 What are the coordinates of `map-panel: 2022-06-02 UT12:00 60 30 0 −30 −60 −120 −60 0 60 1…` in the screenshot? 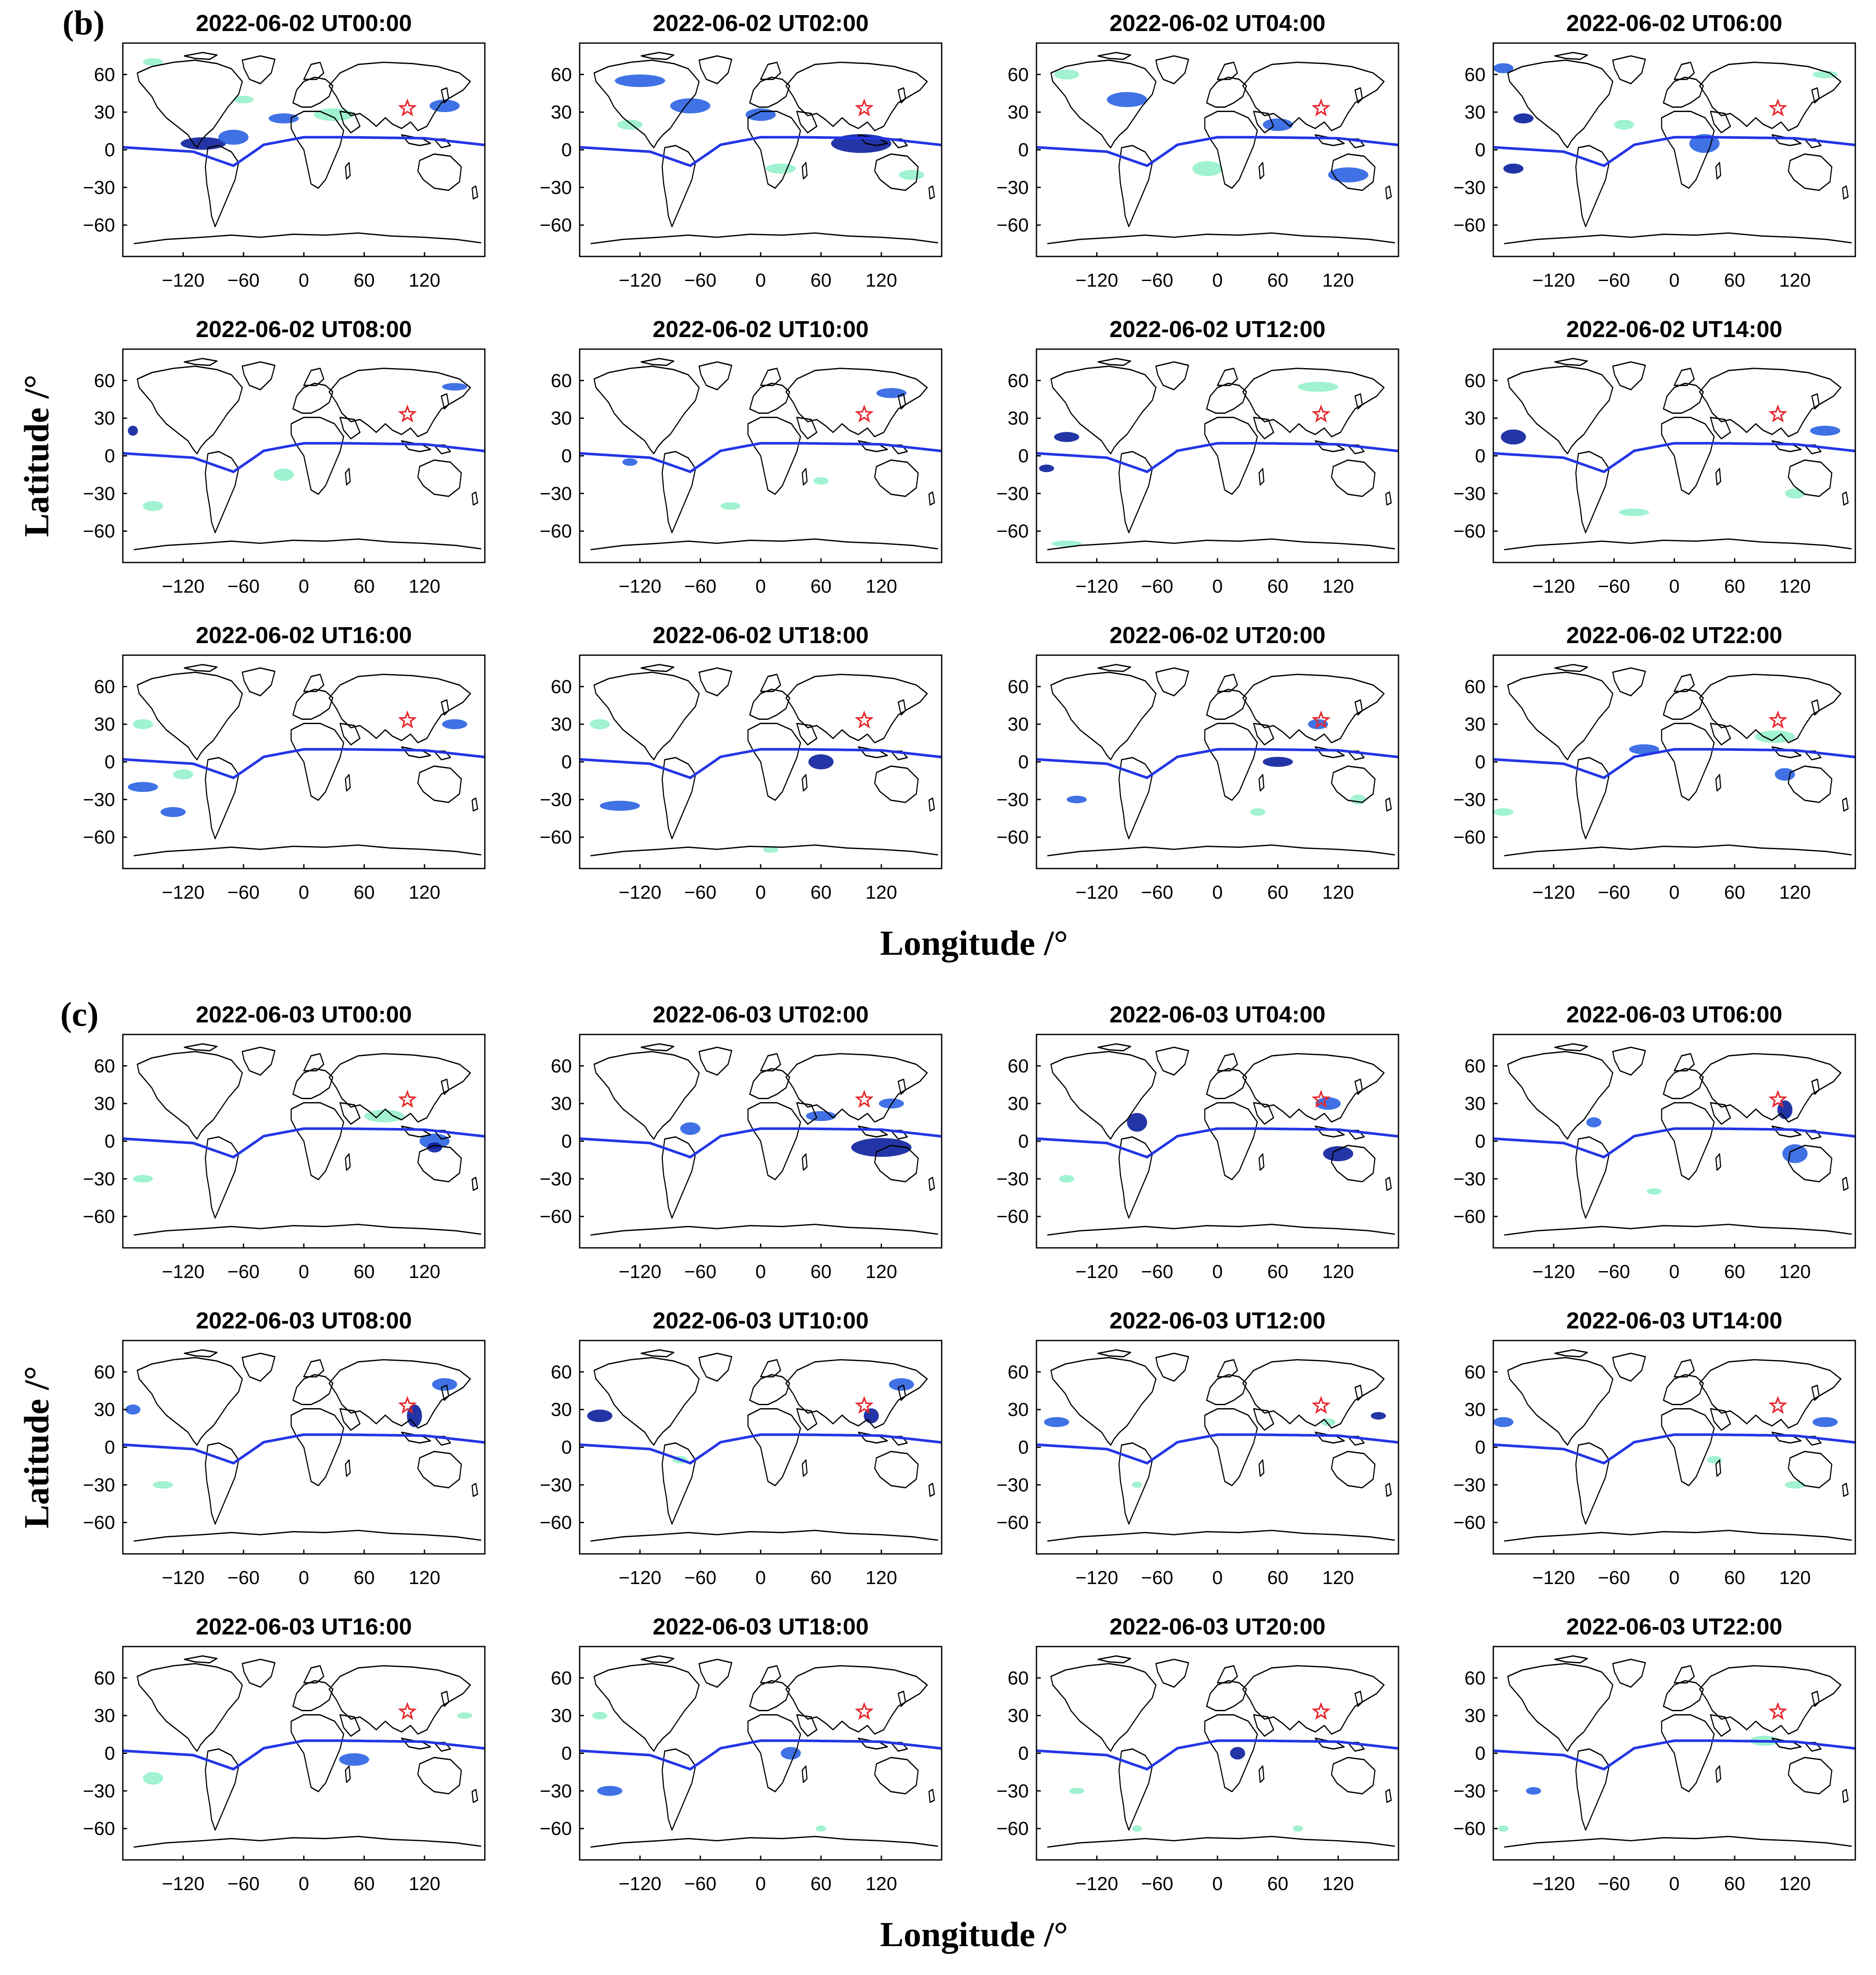 It's located at (1197, 456).